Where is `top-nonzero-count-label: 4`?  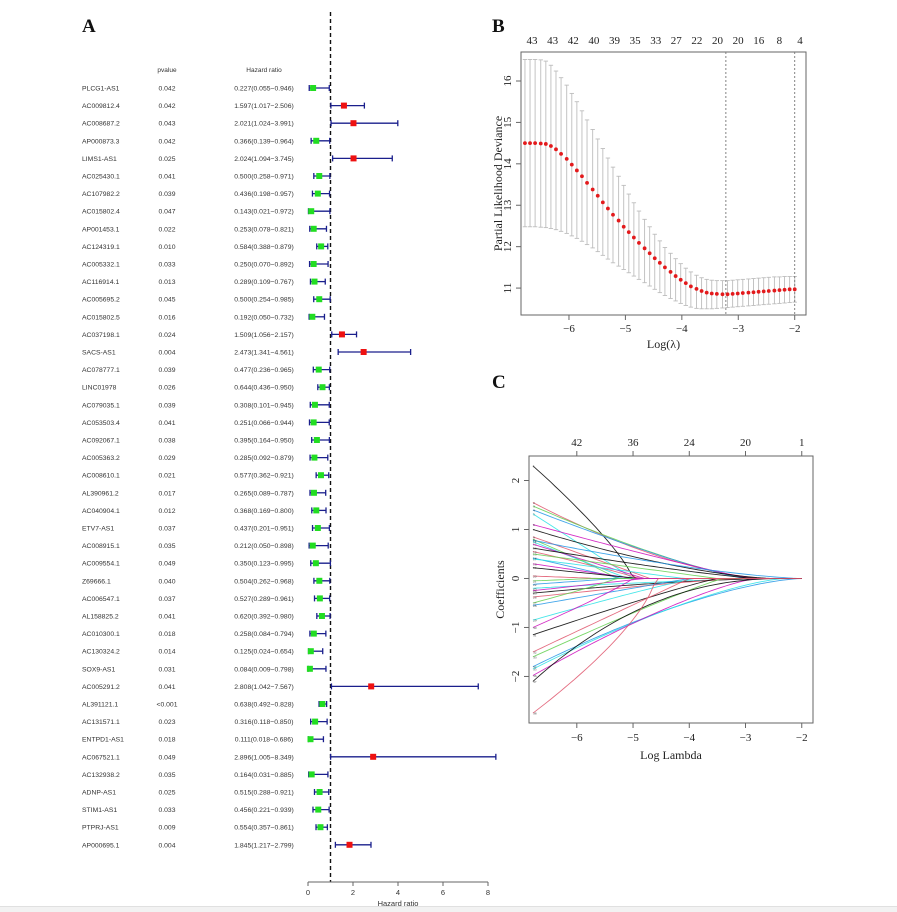 top-nonzero-count-label: 4 is located at coordinates (800, 41).